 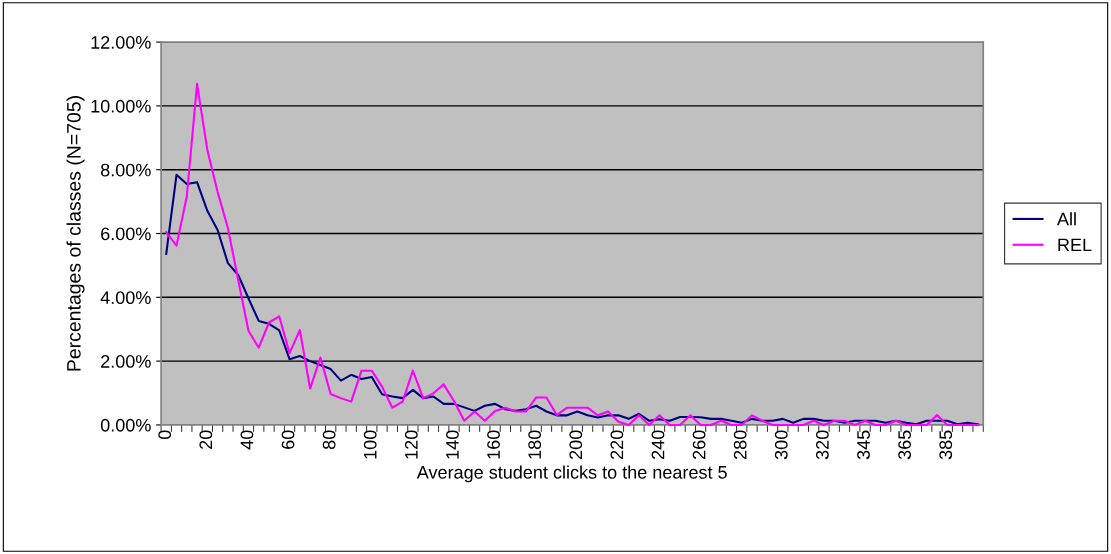 I want to click on x-tick-label: 80, so click(x=329, y=440).